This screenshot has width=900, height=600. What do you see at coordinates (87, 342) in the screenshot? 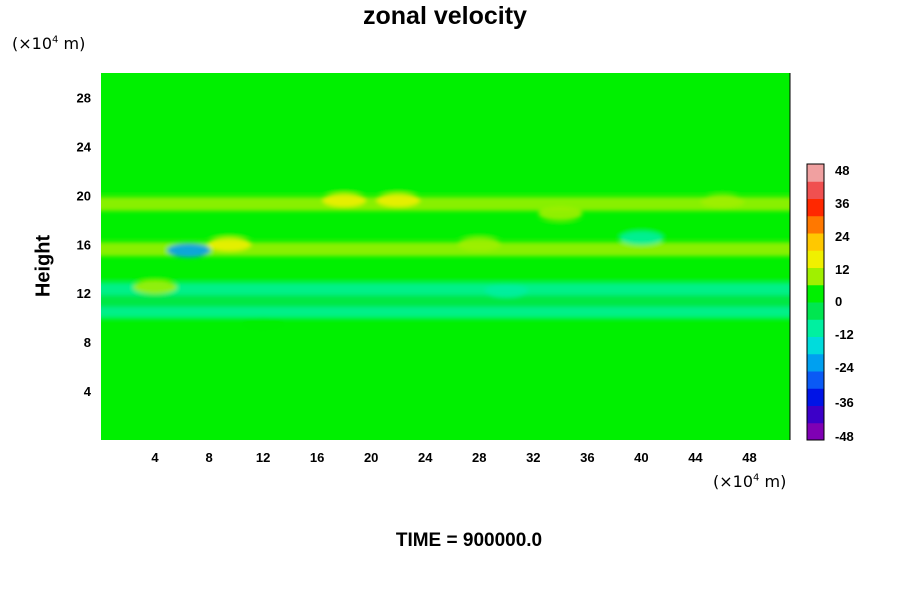
I see `y-tick-label: 8` at bounding box center [87, 342].